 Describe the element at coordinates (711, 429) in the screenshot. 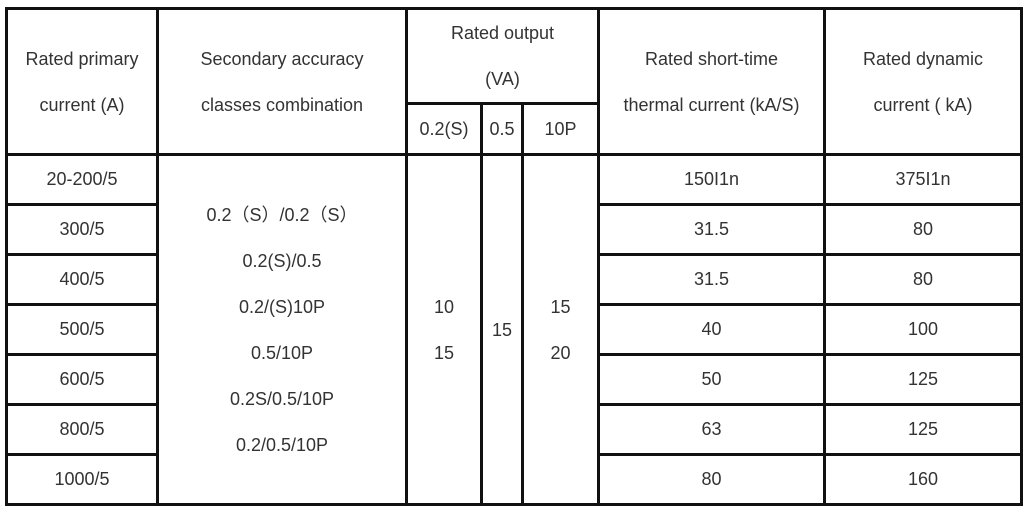

I see `cell: 63` at that location.